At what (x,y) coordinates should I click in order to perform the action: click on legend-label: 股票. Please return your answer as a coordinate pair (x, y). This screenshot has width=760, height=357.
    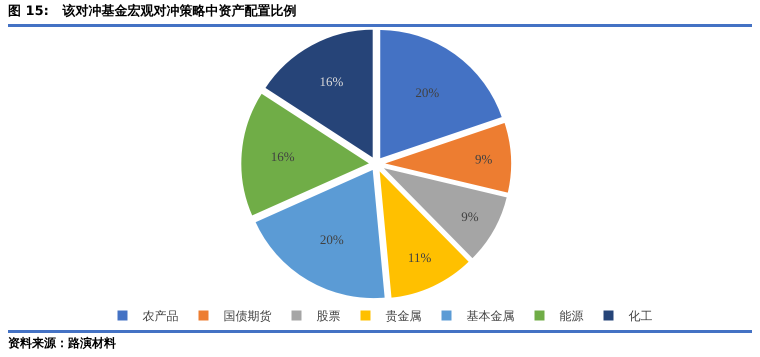
    Looking at the image, I should click on (328, 316).